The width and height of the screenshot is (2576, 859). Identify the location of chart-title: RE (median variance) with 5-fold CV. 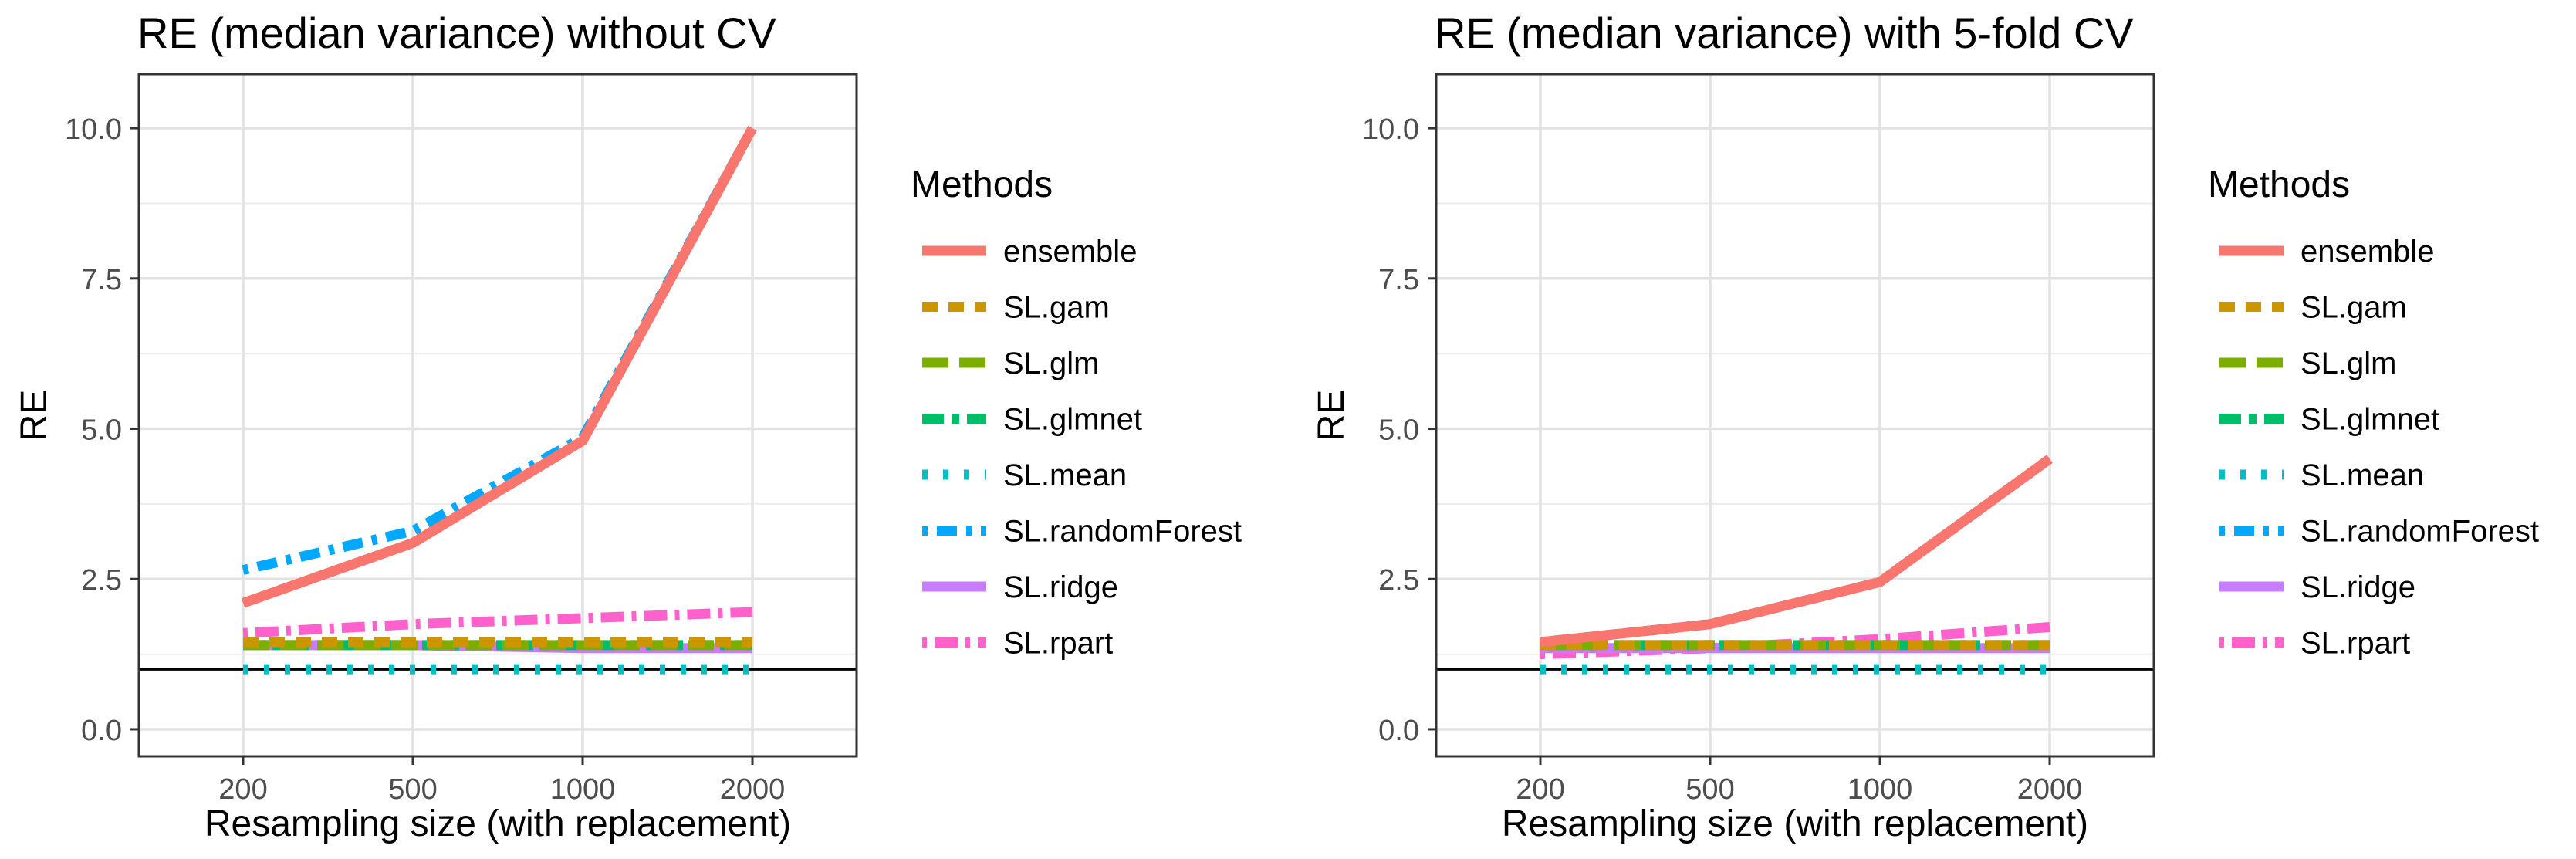
(1784, 32).